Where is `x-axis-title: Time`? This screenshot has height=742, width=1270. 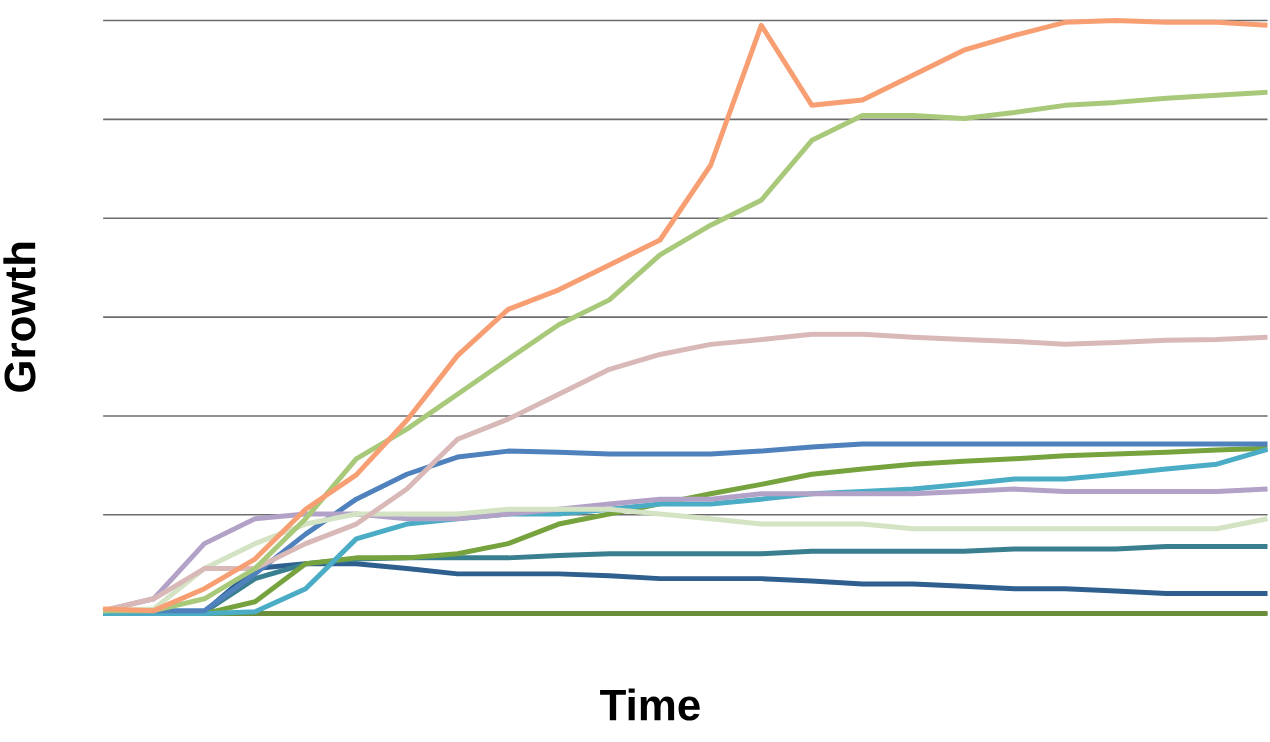
x-axis-title: Time is located at coordinates (650, 704).